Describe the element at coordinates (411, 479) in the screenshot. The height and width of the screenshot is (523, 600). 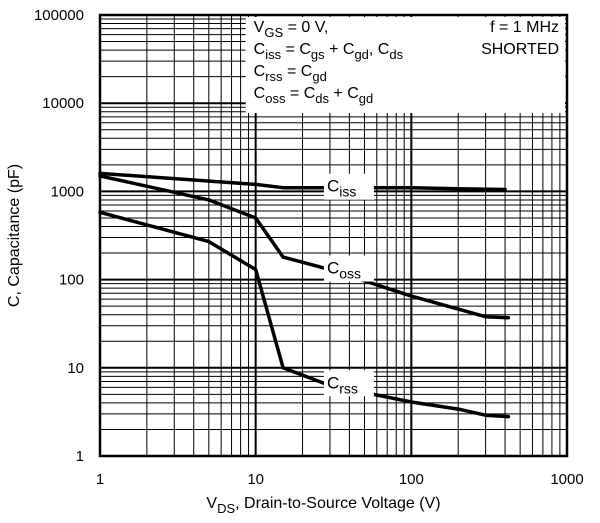
I see `x-tick-label: 100` at that location.